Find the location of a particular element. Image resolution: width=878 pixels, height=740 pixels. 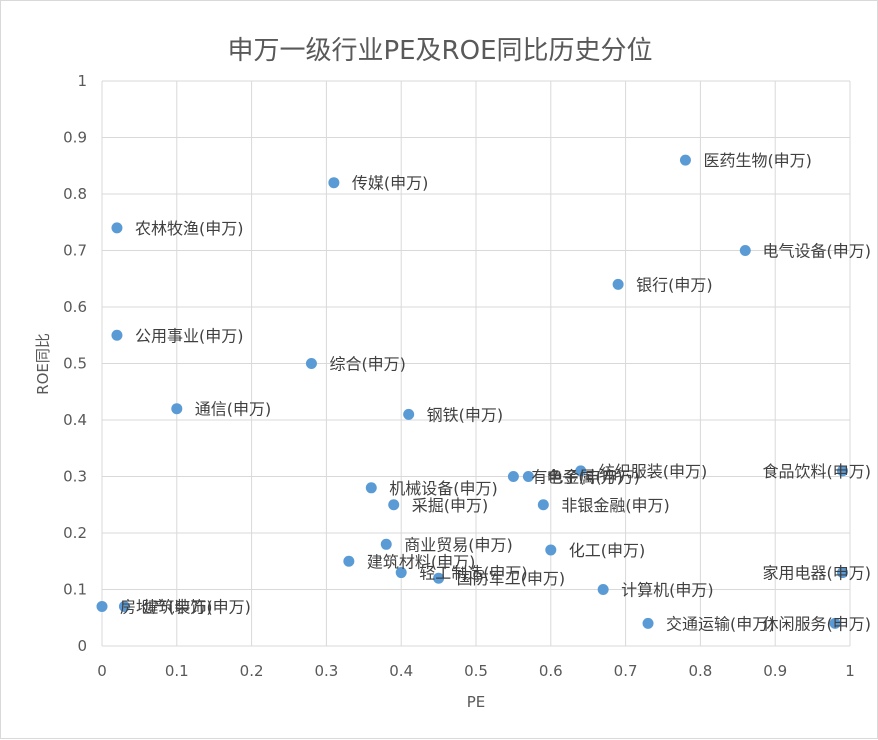

data-label: 医药生物(申万) is located at coordinates (757, 160).